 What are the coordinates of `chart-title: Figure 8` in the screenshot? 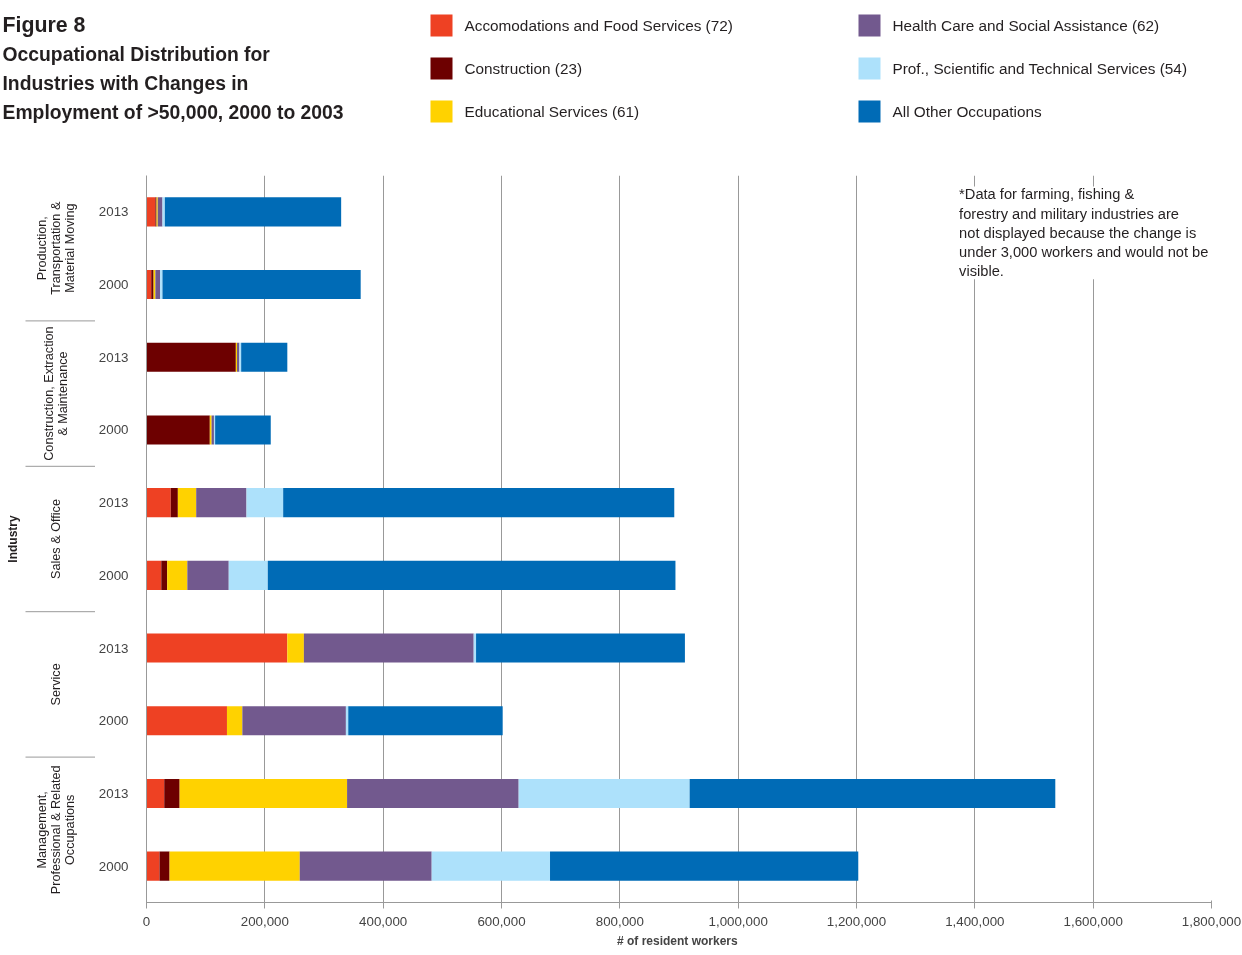 It's located at (44, 24).